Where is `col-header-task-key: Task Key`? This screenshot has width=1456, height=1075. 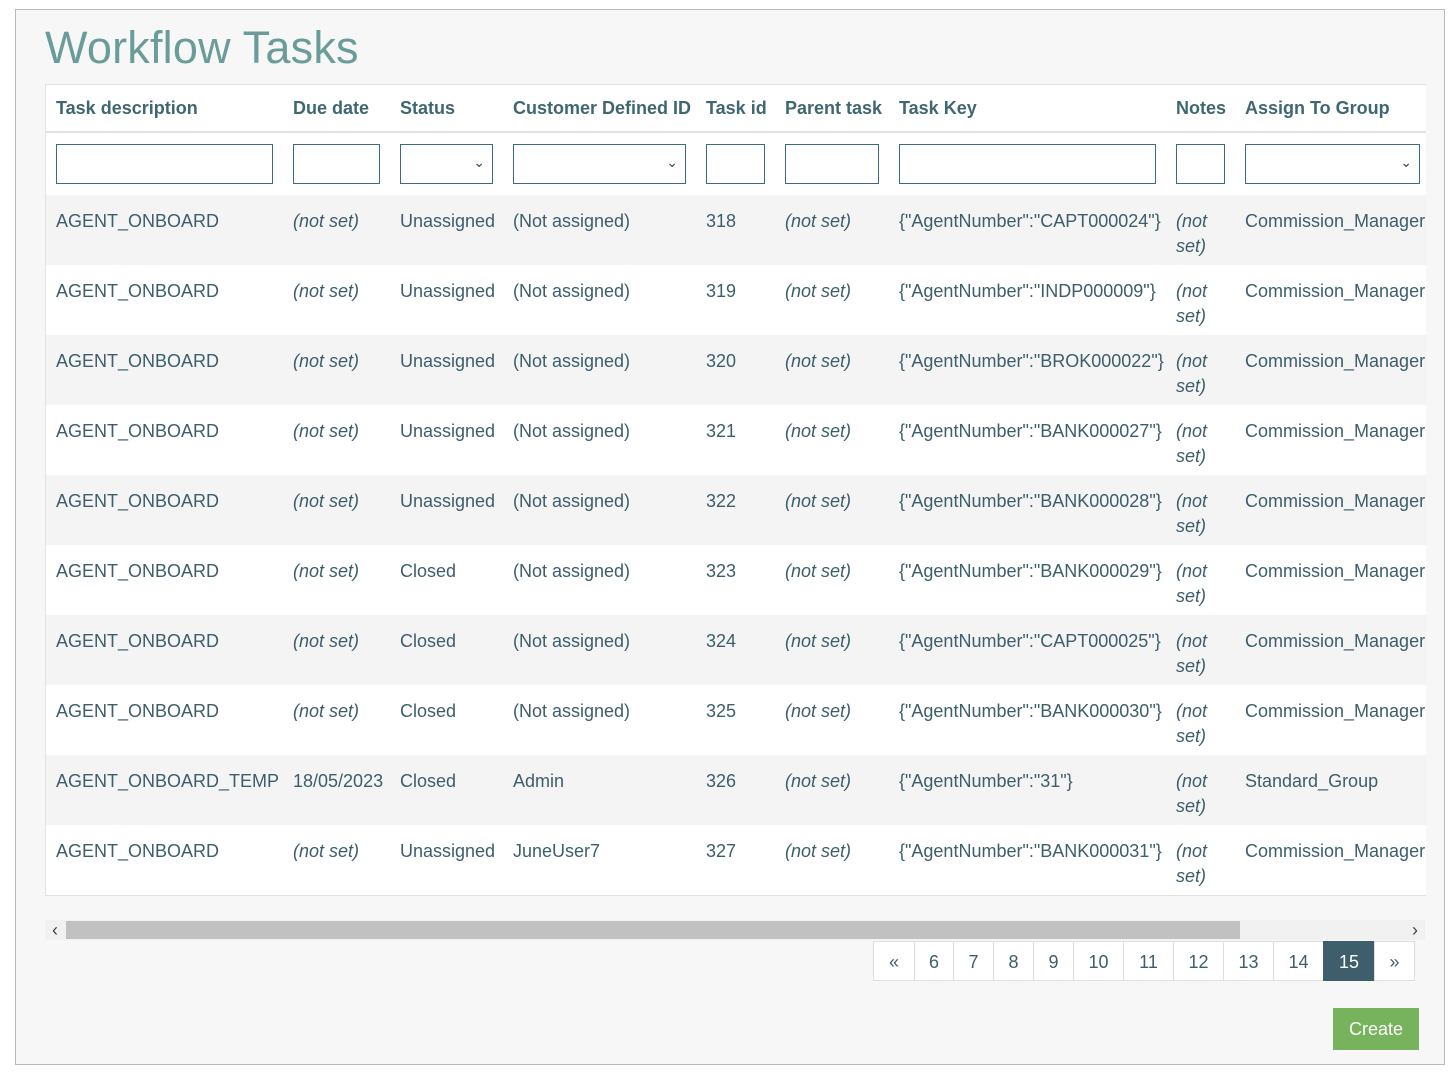 col-header-task-key: Task Key is located at coordinates (1027, 109).